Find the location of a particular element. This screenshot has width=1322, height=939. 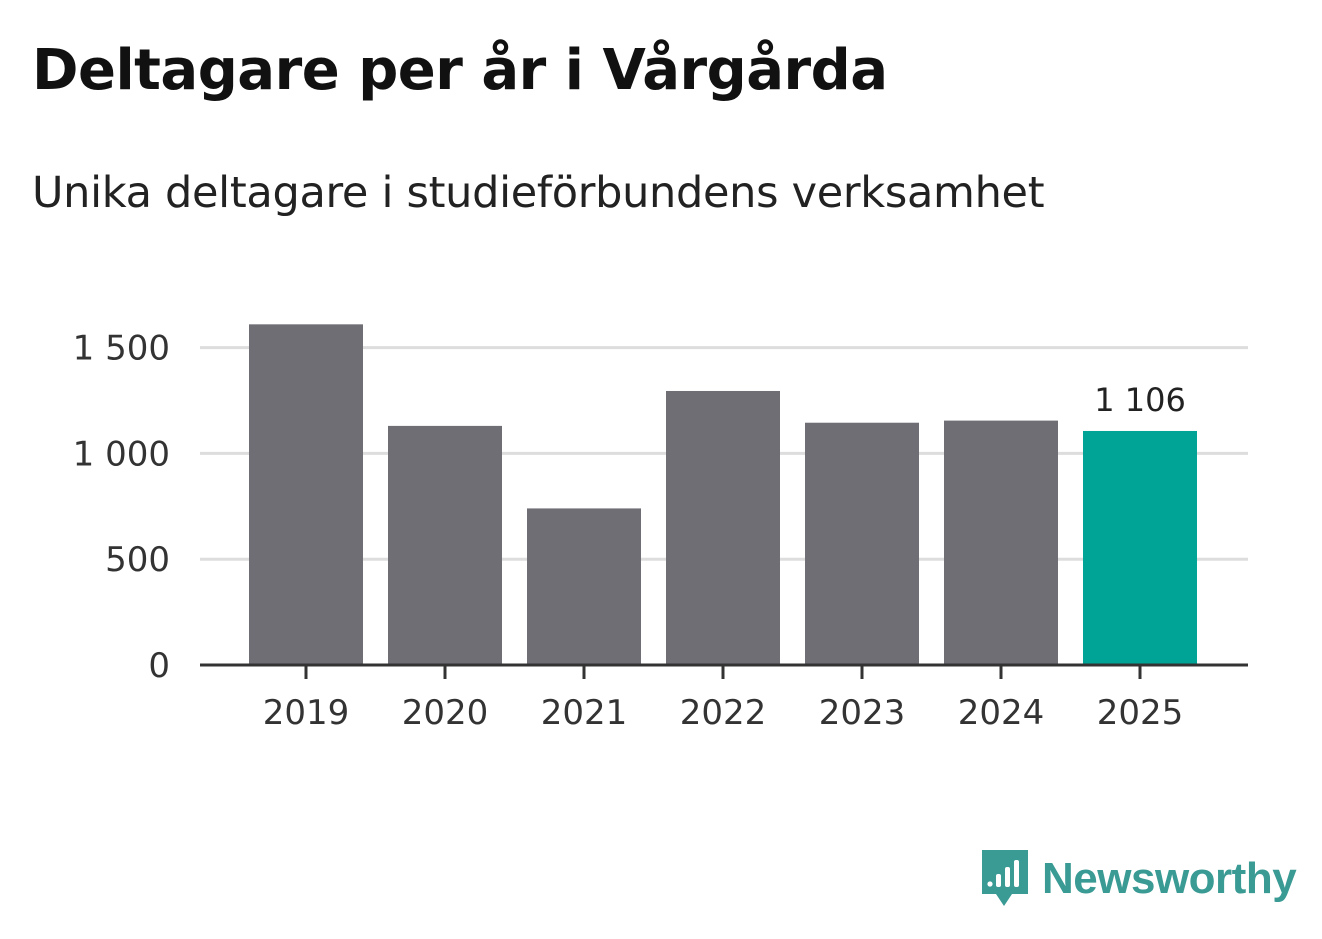

newsworthy-logo: Newsworthy is located at coordinates (1138, 879).